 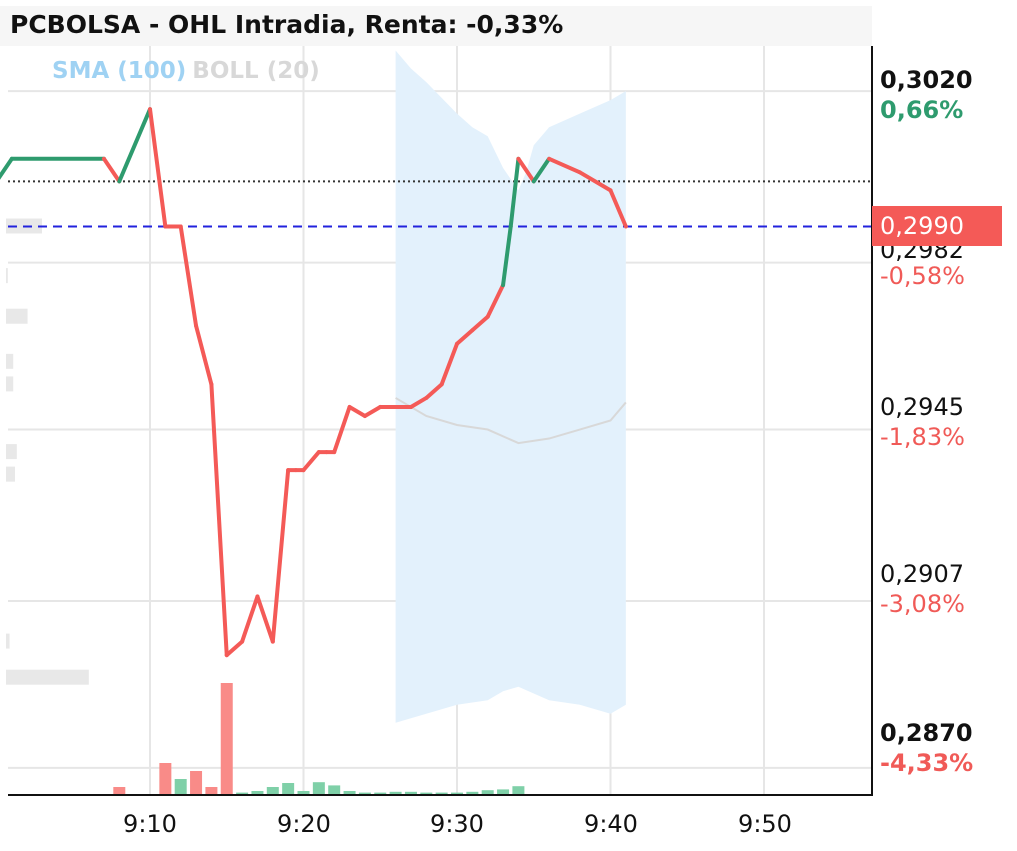 I want to click on legend-boll: BOLL (20), so click(x=256, y=71).